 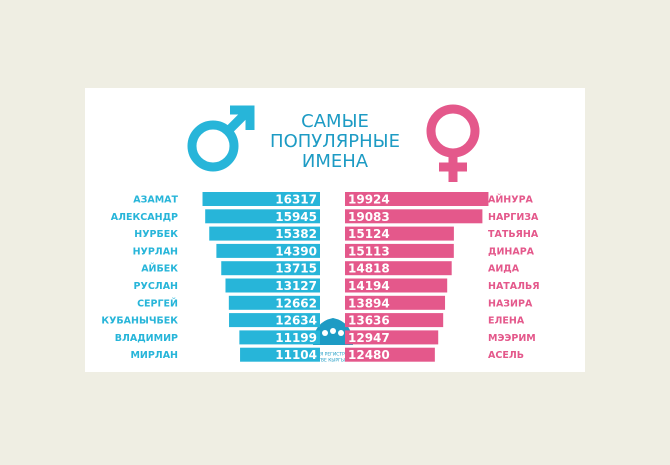 What do you see at coordinates (369, 217) in the screenshot?
I see `value-label: 19083` at bounding box center [369, 217].